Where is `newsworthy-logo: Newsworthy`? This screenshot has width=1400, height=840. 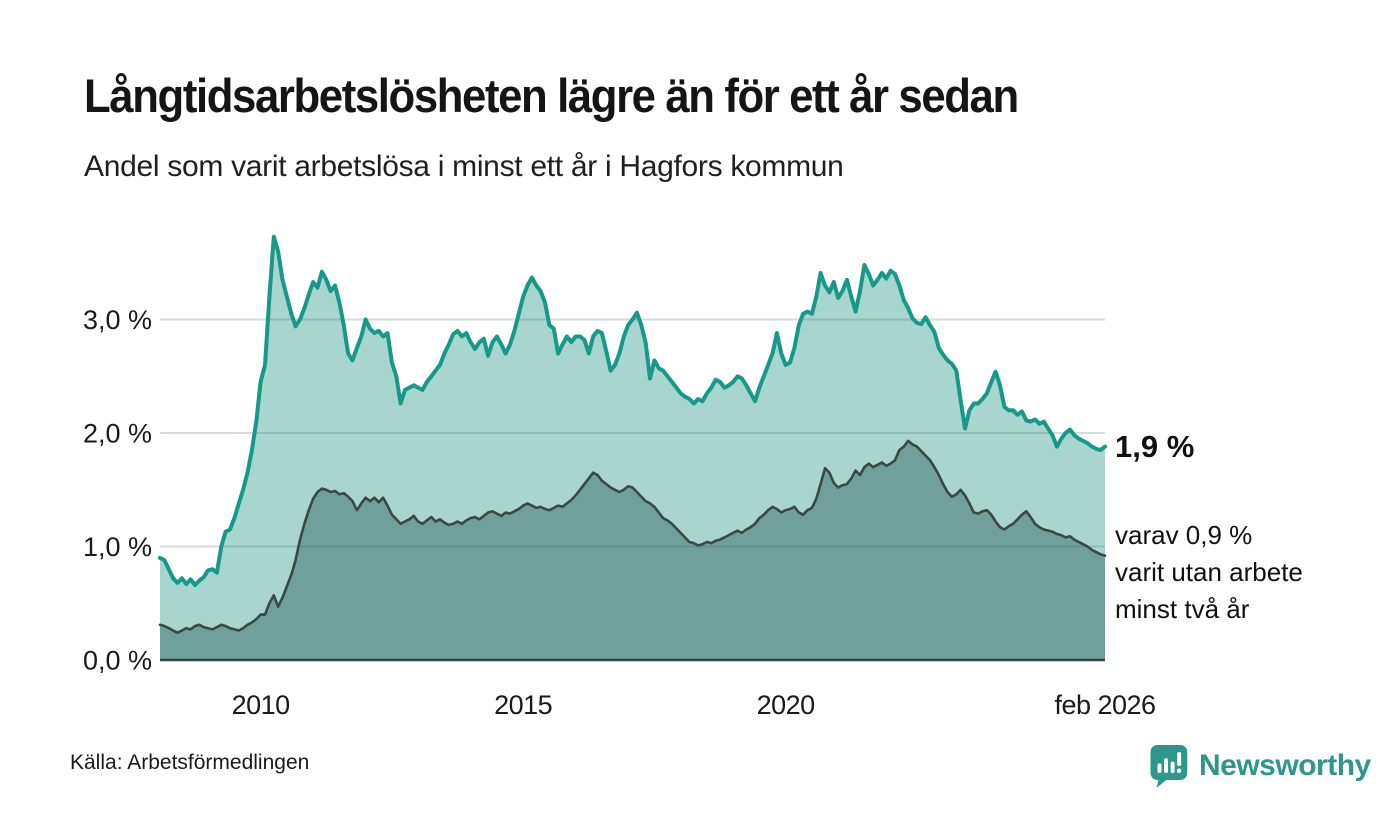 newsworthy-logo: Newsworthy is located at coordinates (1259, 766).